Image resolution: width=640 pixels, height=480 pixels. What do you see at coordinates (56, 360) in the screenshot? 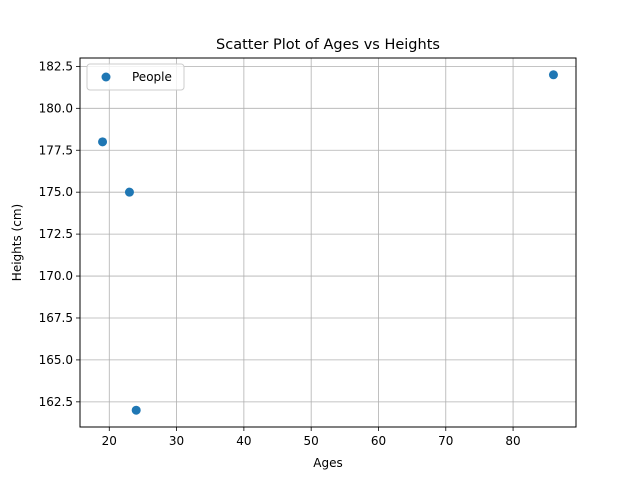
I see `y-tick-label: 165.0` at bounding box center [56, 360].